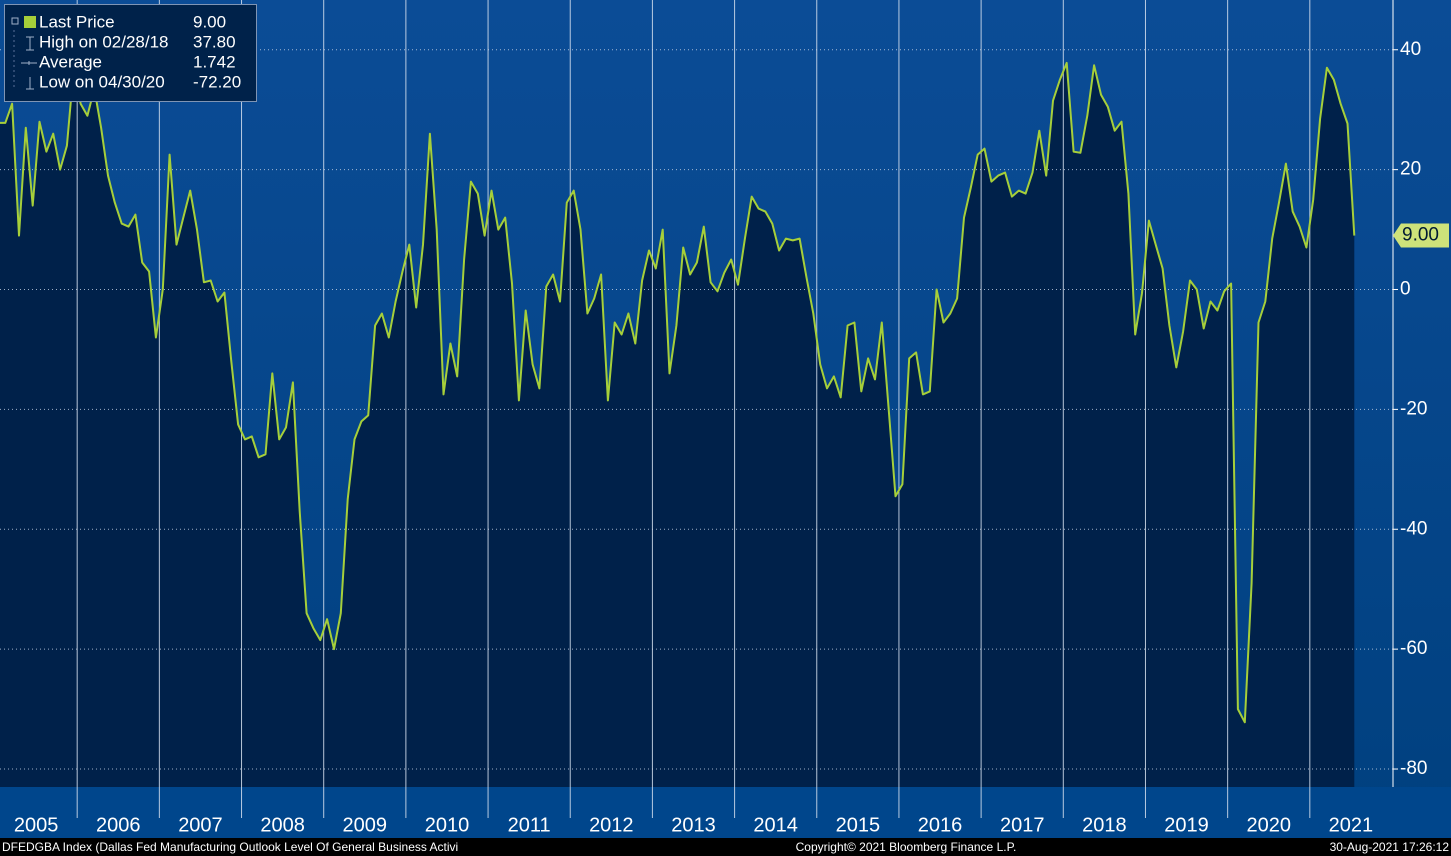 Image resolution: width=1451 pixels, height=856 pixels. Describe the element at coordinates (70, 61) in the screenshot. I see `legend-name: Average` at that location.